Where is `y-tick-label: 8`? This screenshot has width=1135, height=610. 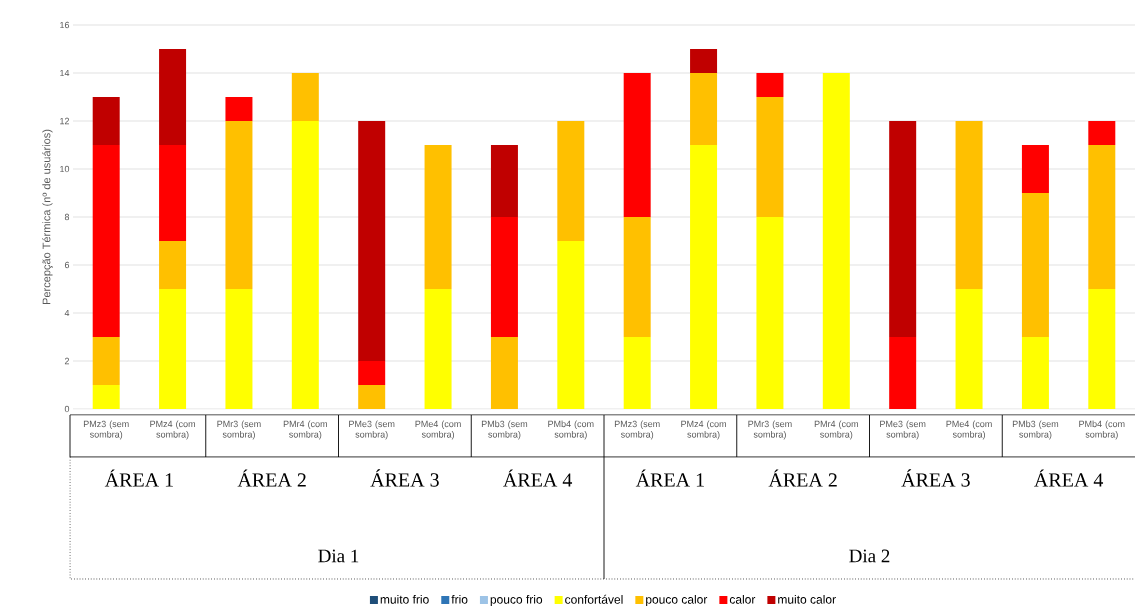 y-tick-label: 8 is located at coordinates (67, 217).